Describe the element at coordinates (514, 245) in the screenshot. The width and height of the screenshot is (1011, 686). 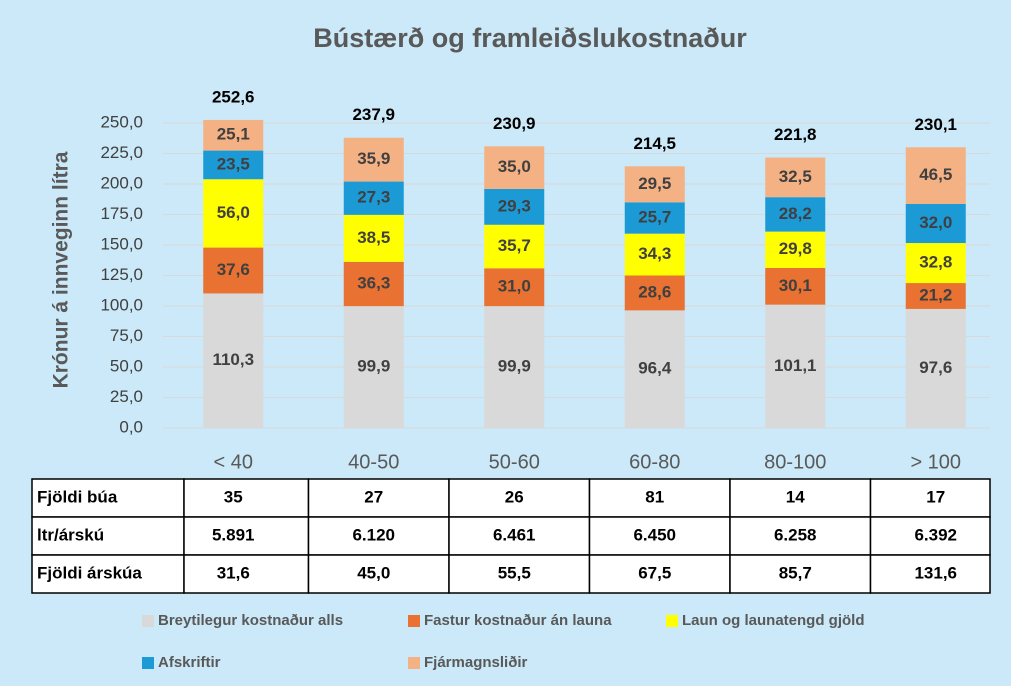
I see `data-label: 35,7` at that location.